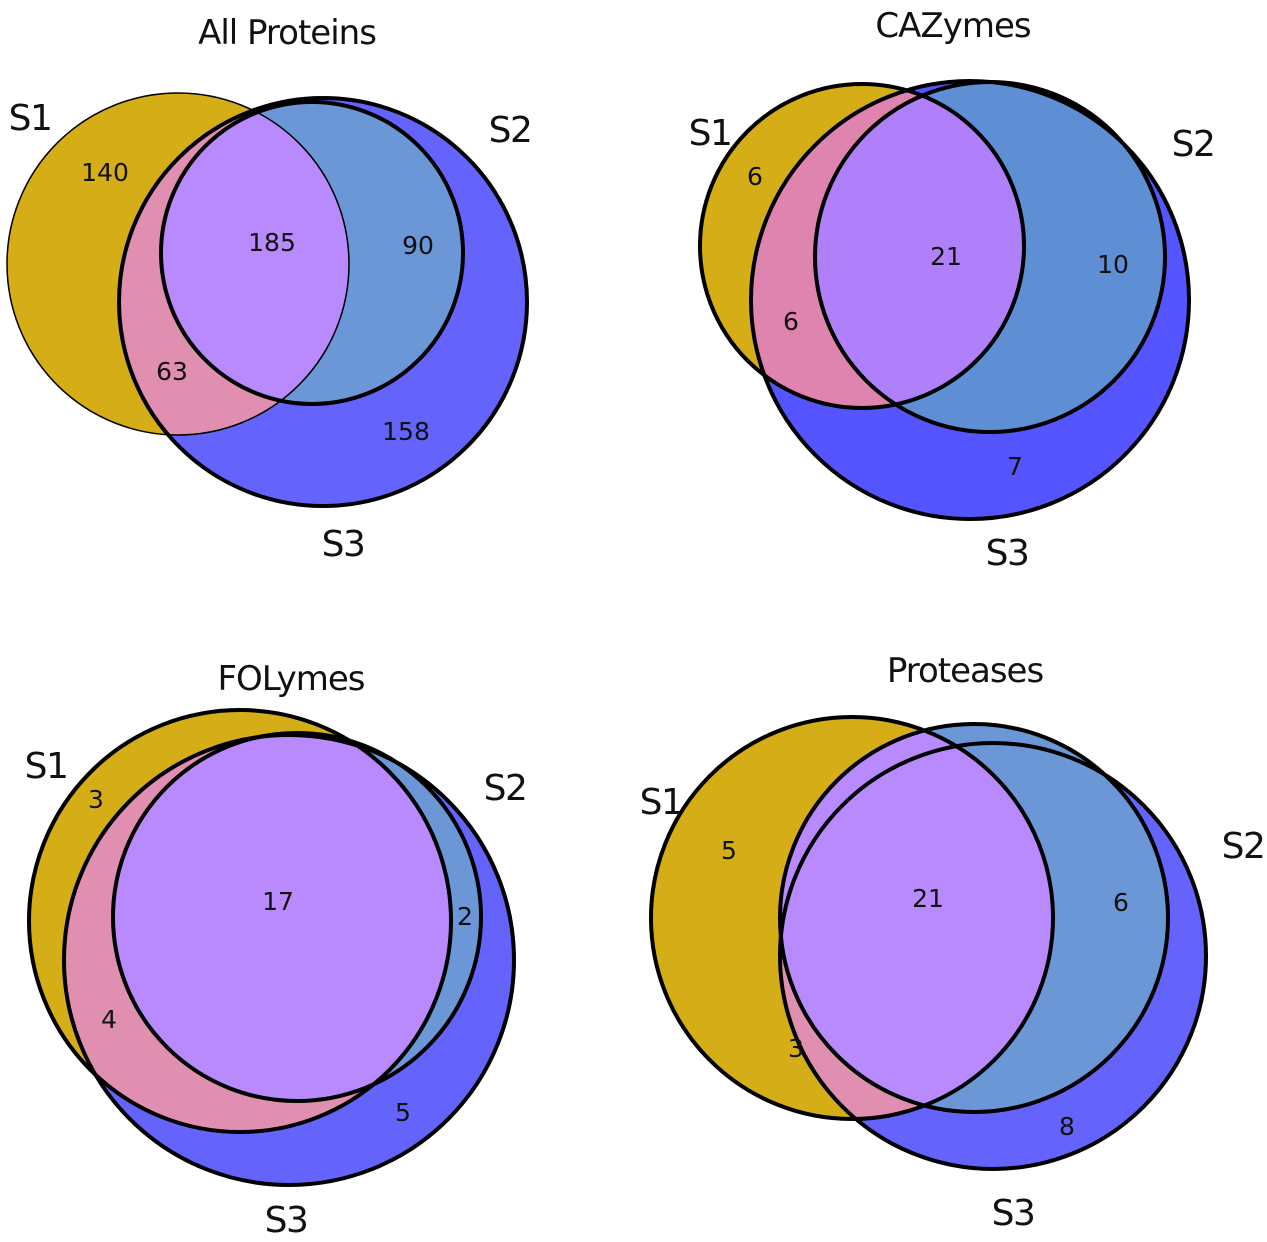 The height and width of the screenshot is (1242, 1267). Describe the element at coordinates (403, 1112) in the screenshot. I see `count-s3-only: 5` at that location.